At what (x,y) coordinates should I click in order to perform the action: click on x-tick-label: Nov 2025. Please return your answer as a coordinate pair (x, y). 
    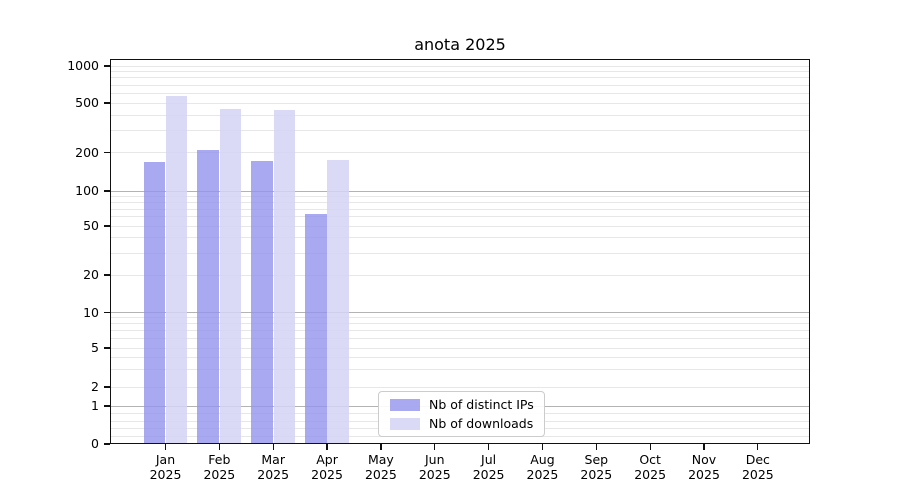
    Looking at the image, I should click on (704, 467).